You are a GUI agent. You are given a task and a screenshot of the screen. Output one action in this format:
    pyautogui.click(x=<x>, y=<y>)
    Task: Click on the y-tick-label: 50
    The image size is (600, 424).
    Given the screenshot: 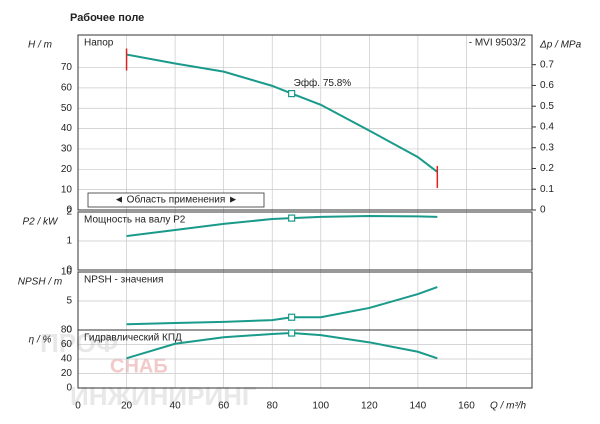 What is the action you would take?
    pyautogui.click(x=67, y=108)
    